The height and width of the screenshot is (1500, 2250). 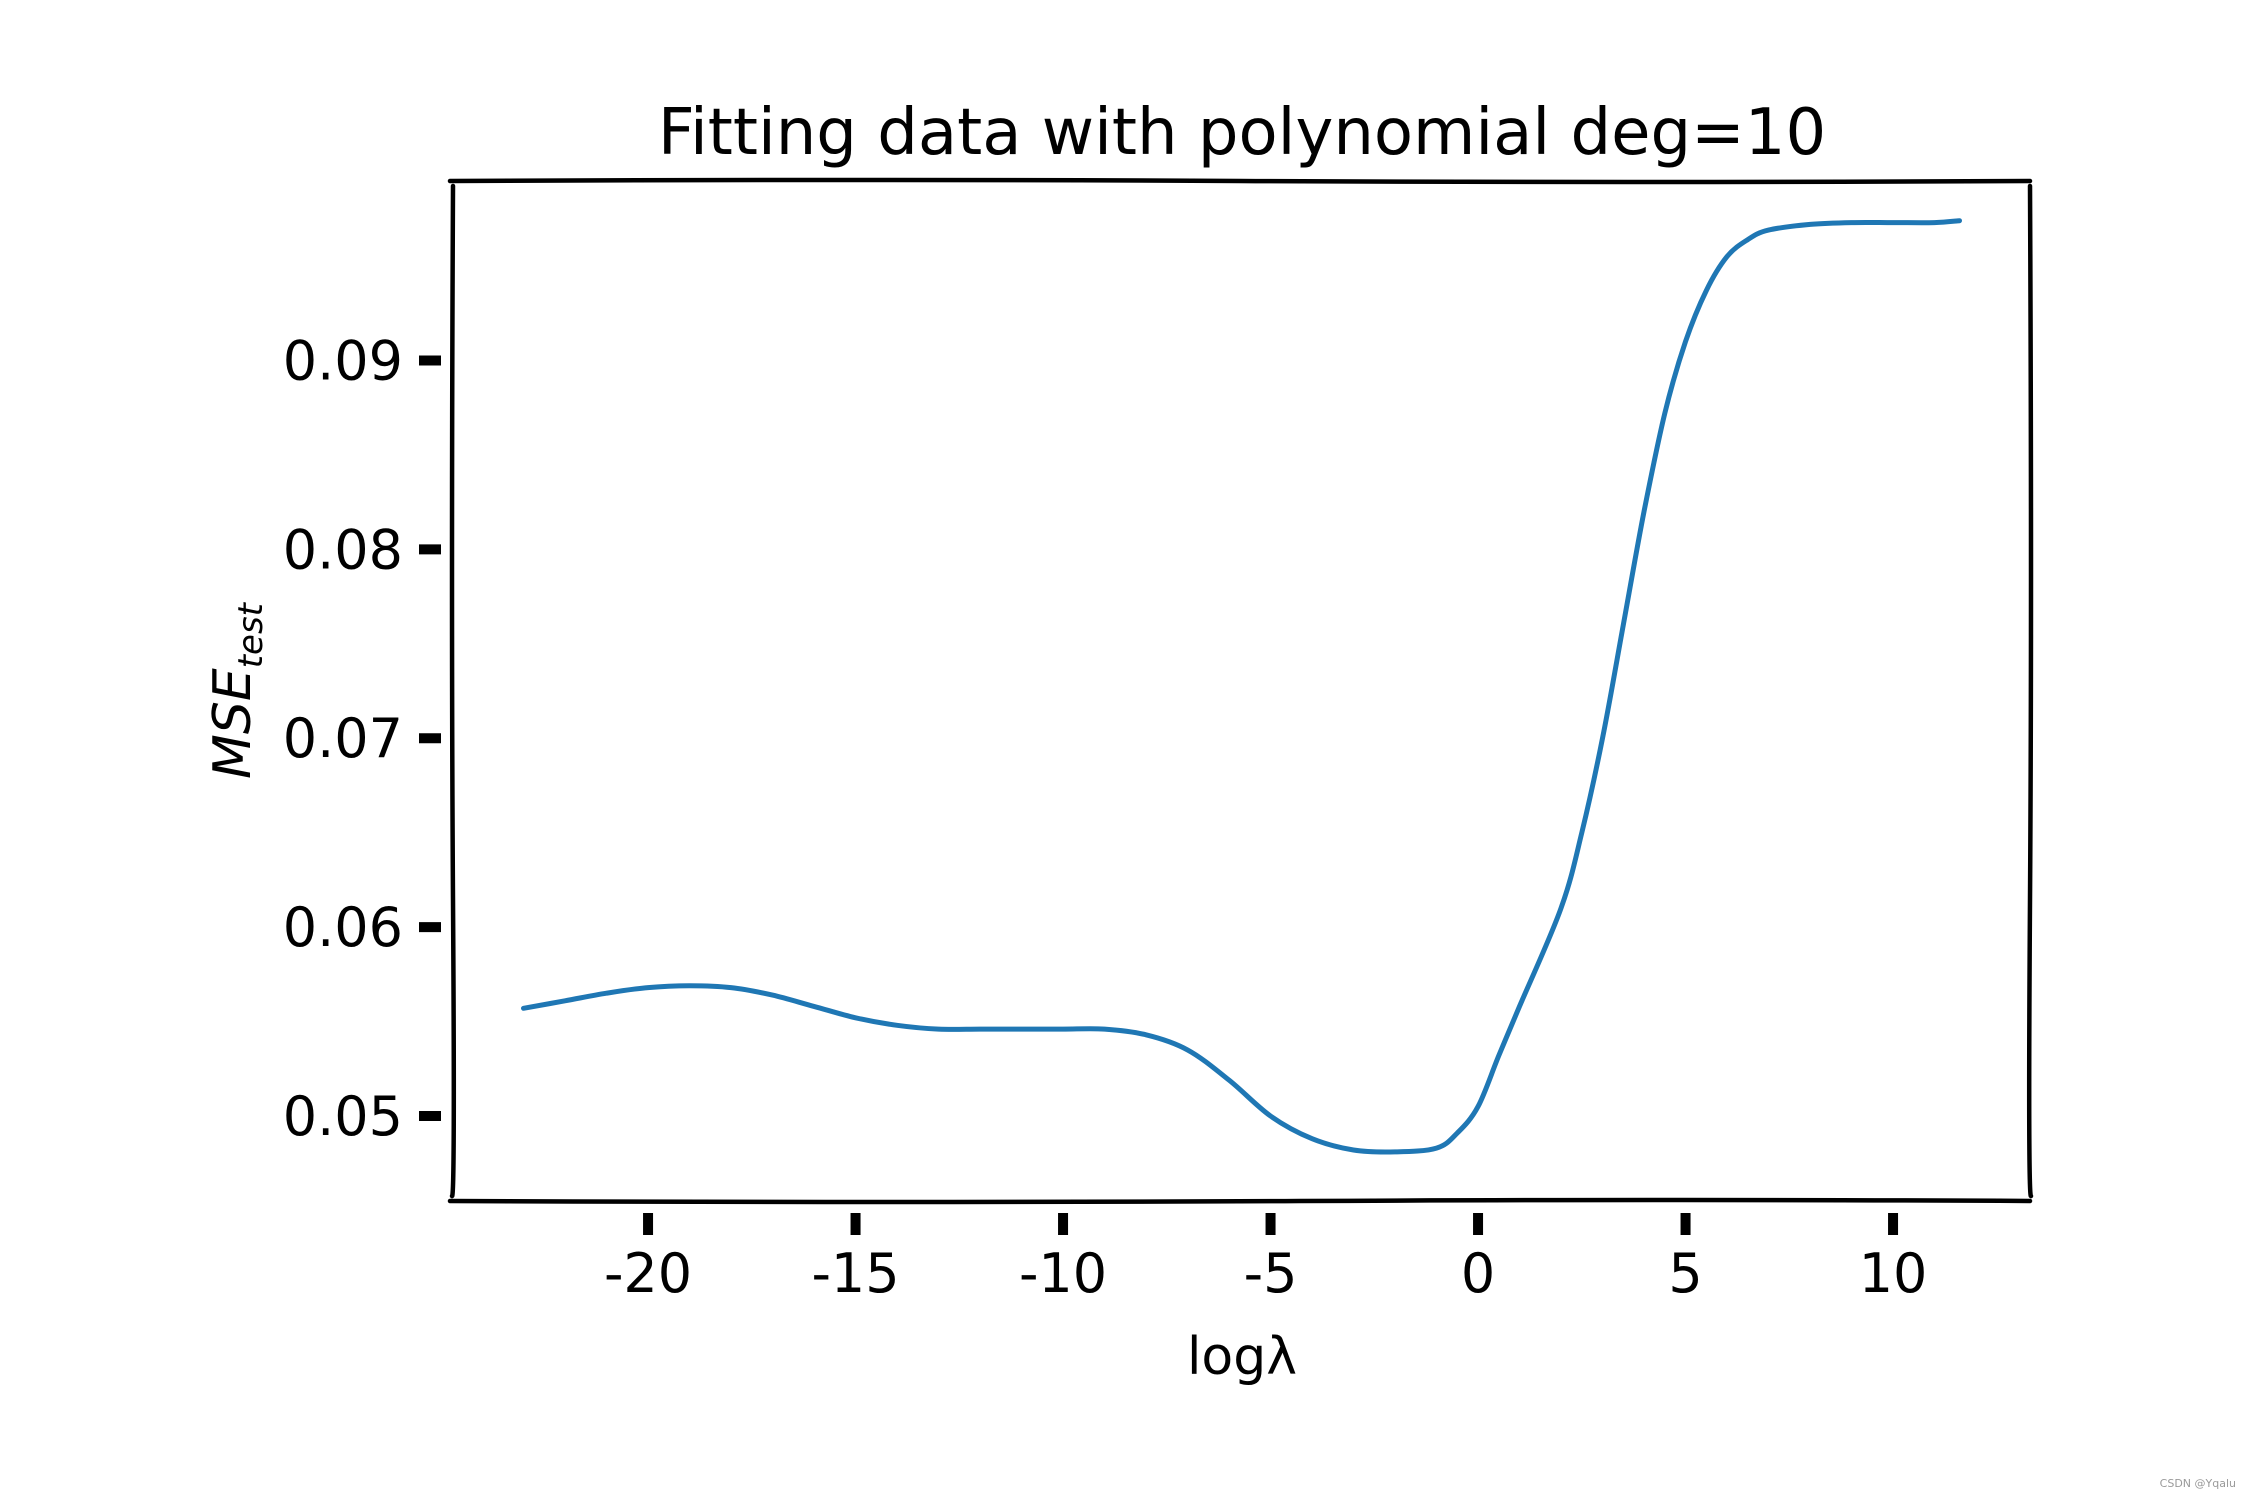 I want to click on x-axis-ticks: -20 -15 -10 -5 0 5 10, so click(x=1265, y=1259).